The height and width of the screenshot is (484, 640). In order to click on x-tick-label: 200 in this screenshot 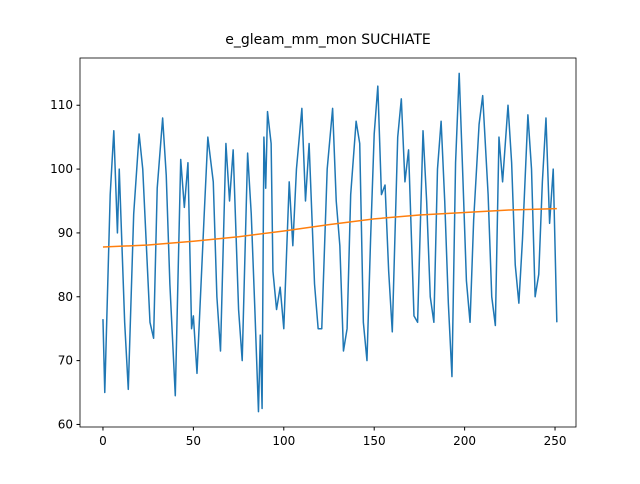, I will do `click(464, 441)`.